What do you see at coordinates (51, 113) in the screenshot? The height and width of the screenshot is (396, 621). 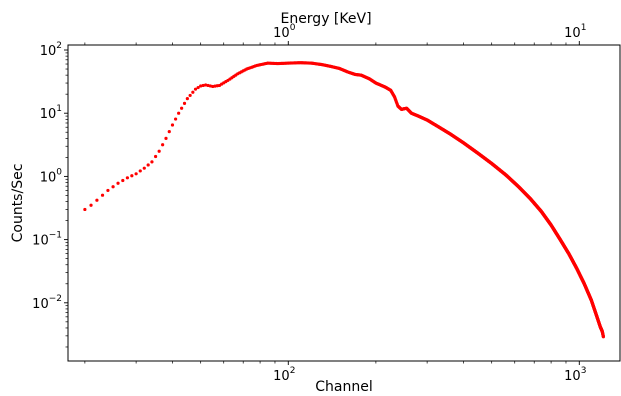 I see `y-tick-label: 10¹` at bounding box center [51, 113].